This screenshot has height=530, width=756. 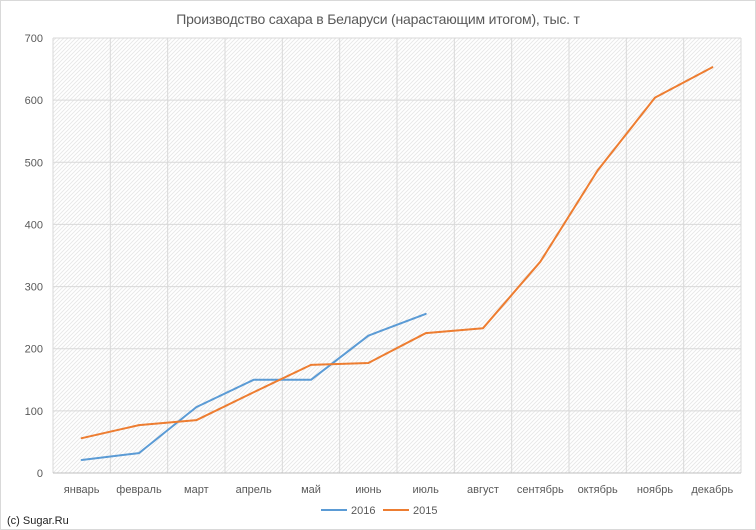 What do you see at coordinates (363, 511) in the screenshot?
I see `legend-label-2016: 2016` at bounding box center [363, 511].